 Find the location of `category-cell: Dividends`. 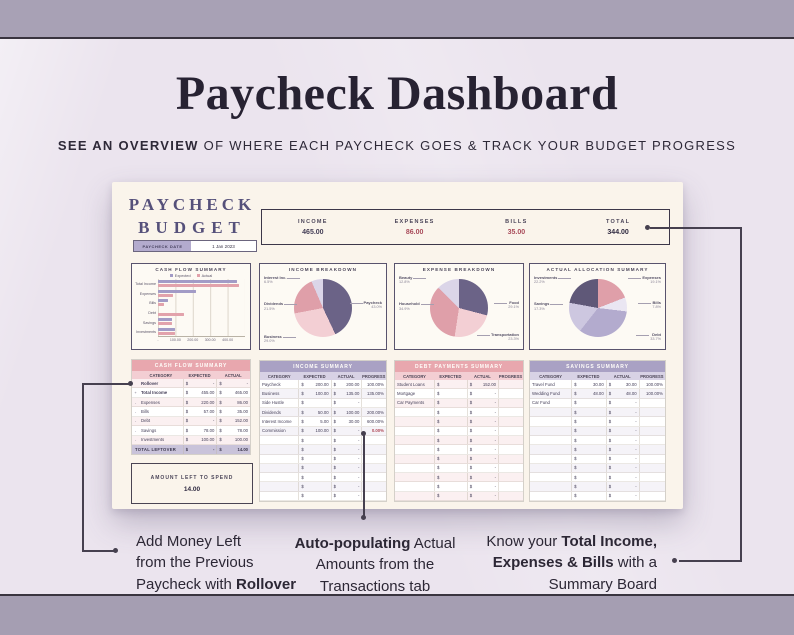

category-cell: Dividends is located at coordinates (271, 412).